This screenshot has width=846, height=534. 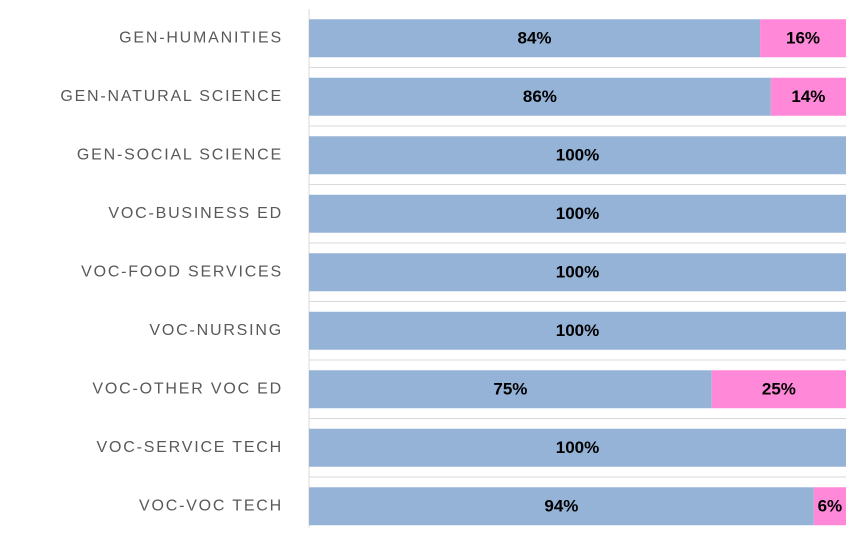 I want to click on y-tick-label: GEN-SOCIAL SCIENCE, so click(x=180, y=154).